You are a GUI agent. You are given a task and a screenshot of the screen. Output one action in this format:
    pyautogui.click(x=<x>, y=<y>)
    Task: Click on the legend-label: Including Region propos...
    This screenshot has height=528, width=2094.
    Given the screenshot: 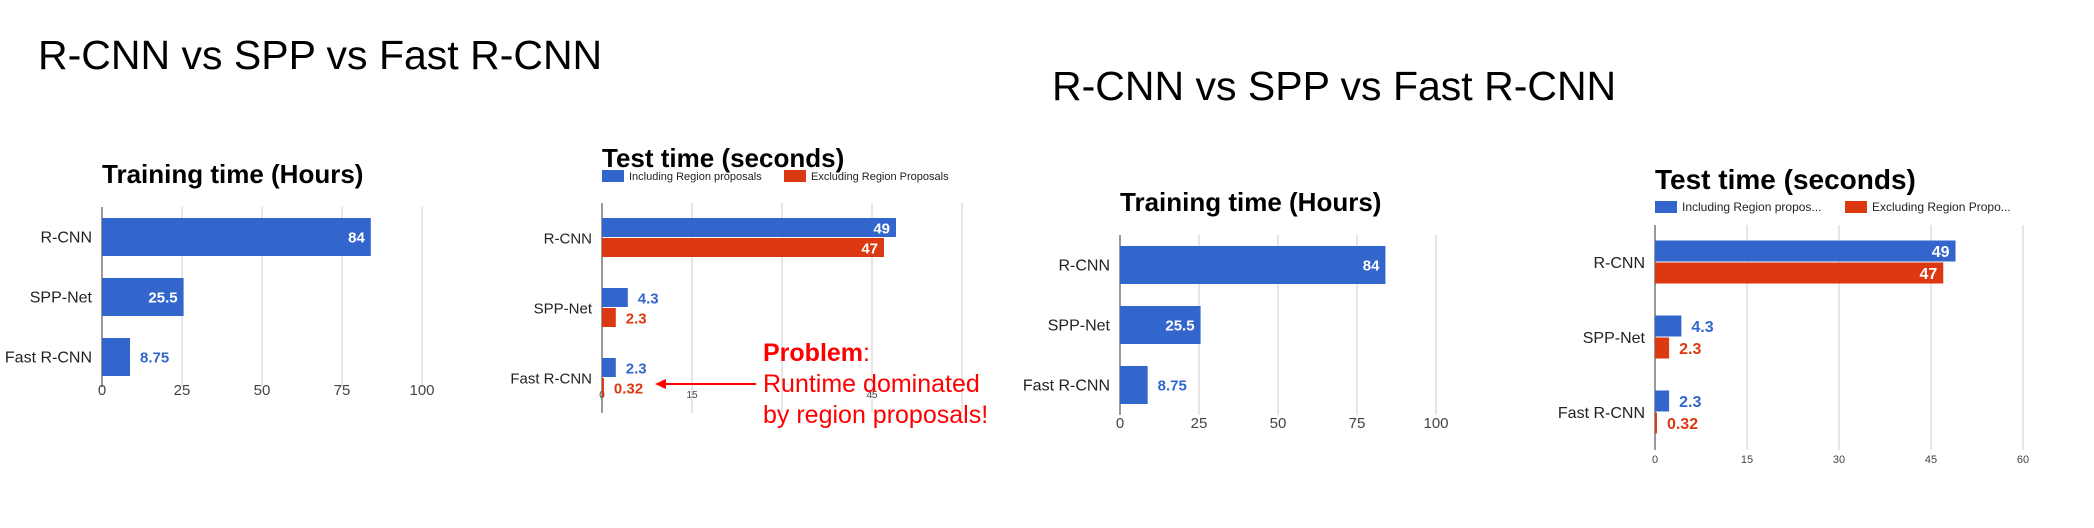 What is the action you would take?
    pyautogui.click(x=1751, y=207)
    